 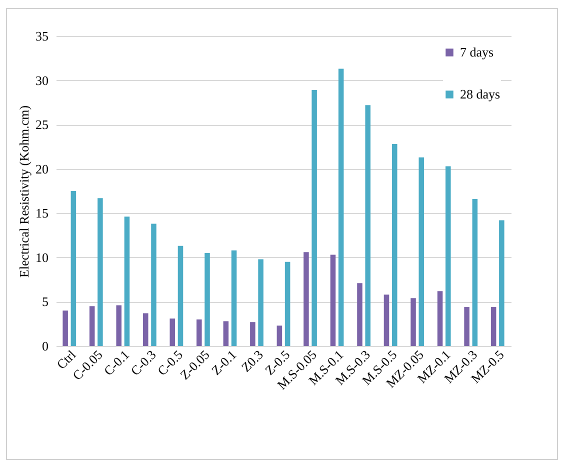 I want to click on y-tick-label: 0, so click(x=45, y=346).